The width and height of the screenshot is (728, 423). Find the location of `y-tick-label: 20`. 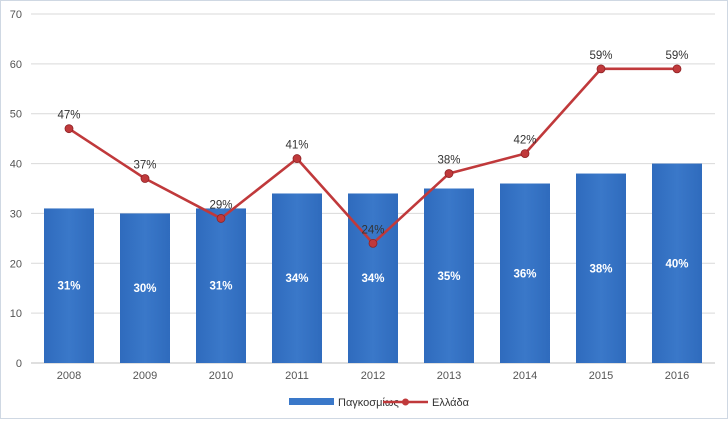

y-tick-label: 20 is located at coordinates (16, 264).